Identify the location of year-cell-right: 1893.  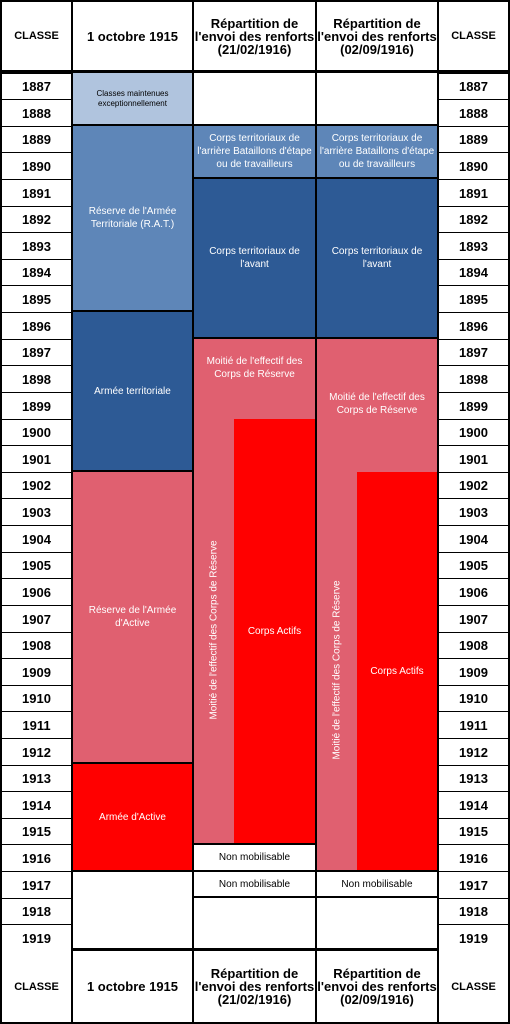
(473, 246).